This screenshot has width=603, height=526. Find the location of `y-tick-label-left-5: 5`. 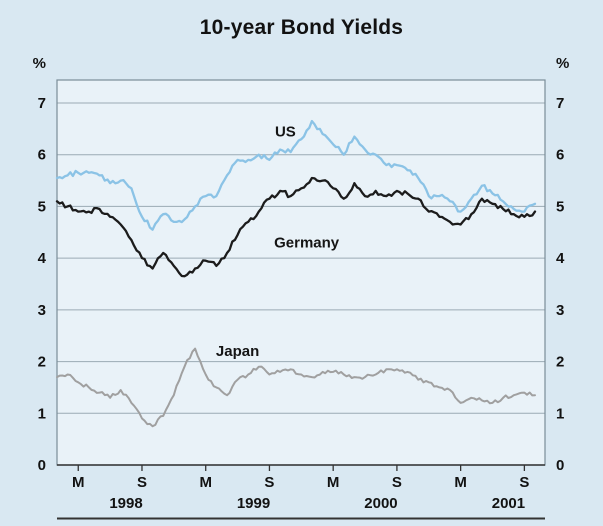

y-tick-label-left-5: 5 is located at coordinates (42, 206).